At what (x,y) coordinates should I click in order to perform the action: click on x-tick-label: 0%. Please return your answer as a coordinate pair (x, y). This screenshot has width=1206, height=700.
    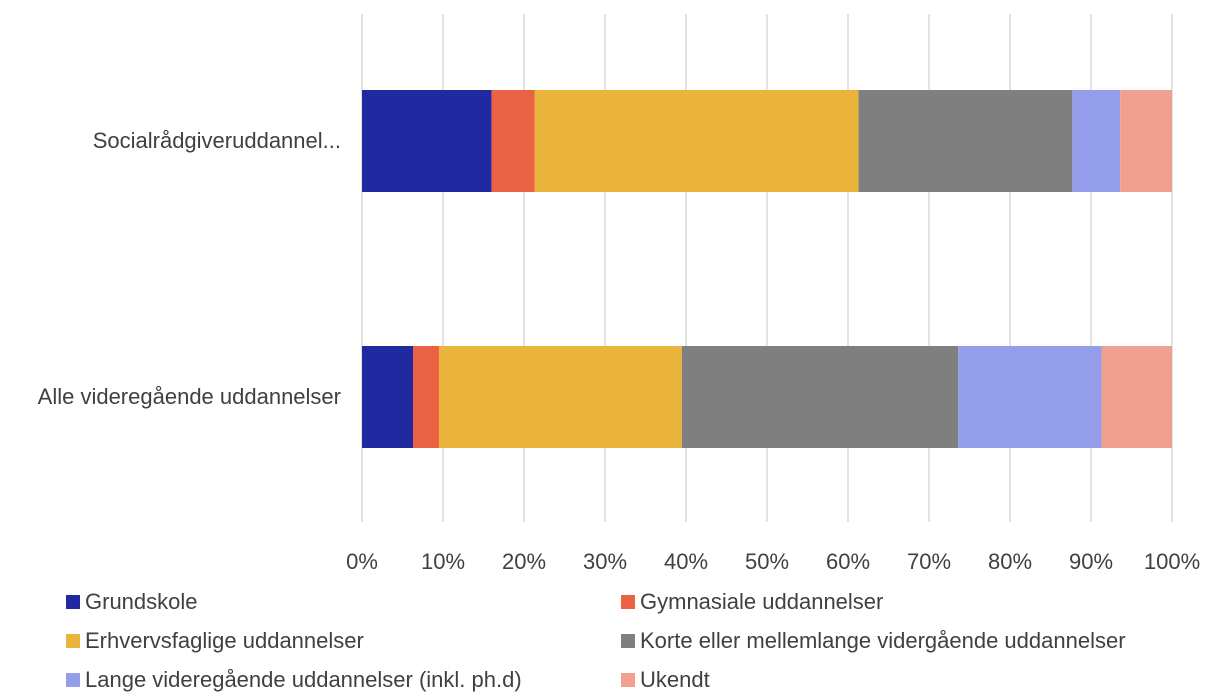
    Looking at the image, I should click on (362, 561).